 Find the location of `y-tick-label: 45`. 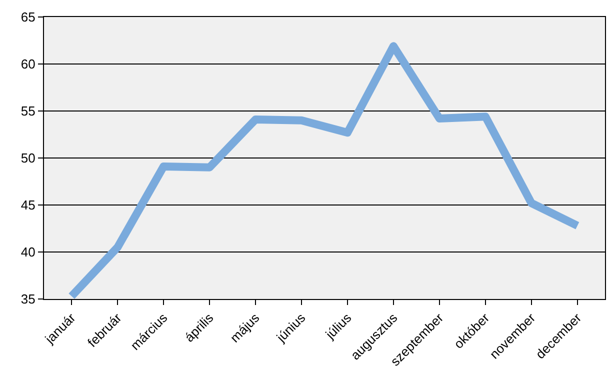

y-tick-label: 45 is located at coordinates (28, 205).